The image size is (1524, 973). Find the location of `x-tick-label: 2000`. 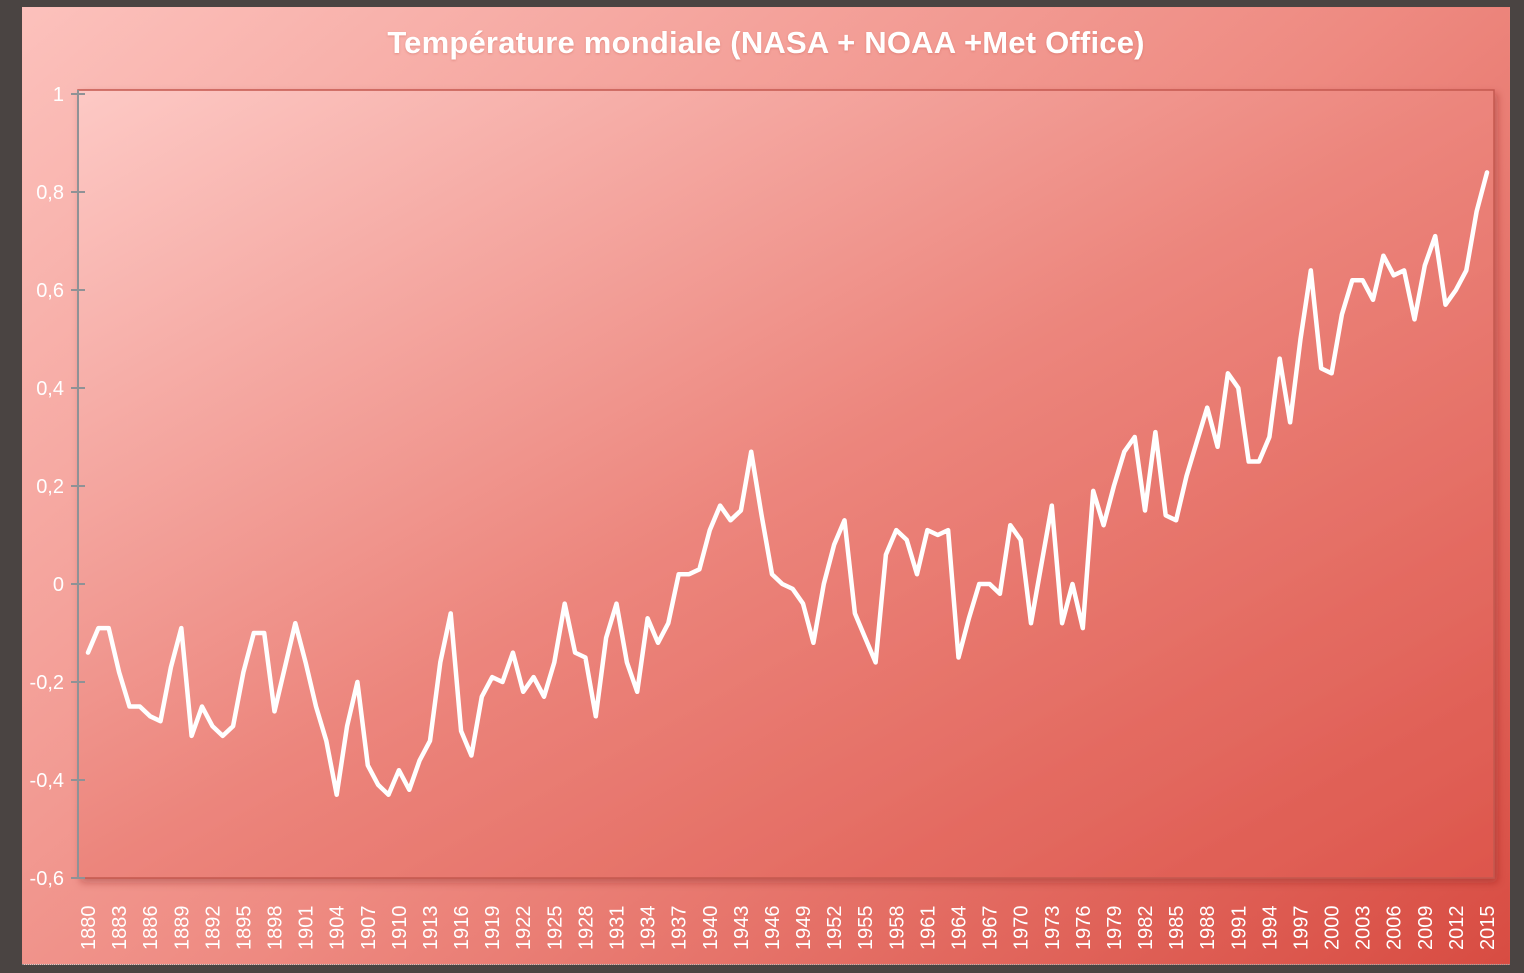

x-tick-label: 2000 is located at coordinates (1333, 928).